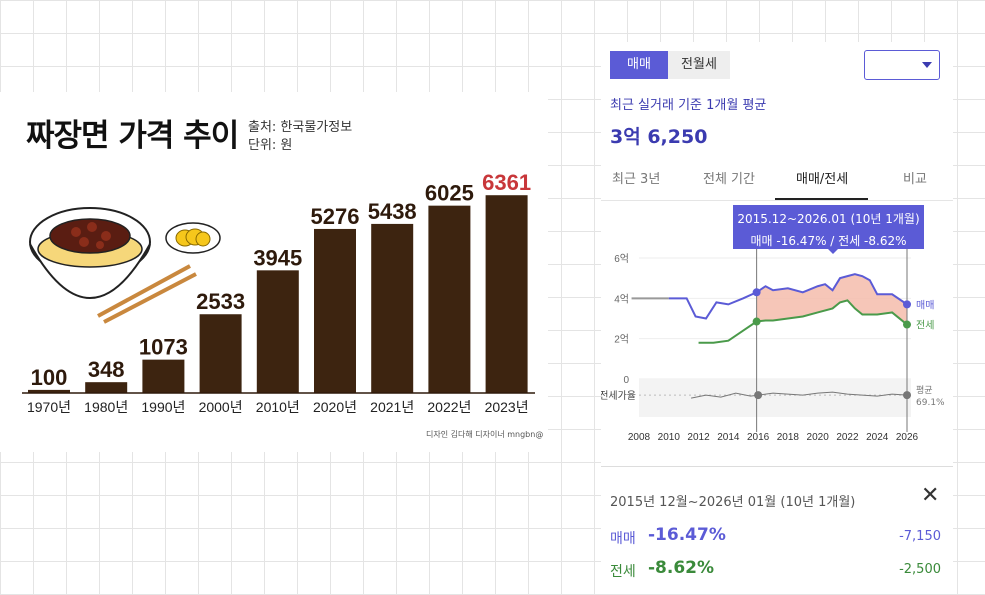 This screenshot has height=595, width=985. Describe the element at coordinates (220, 353) in the screenshot. I see `bar-2000년` at that location.